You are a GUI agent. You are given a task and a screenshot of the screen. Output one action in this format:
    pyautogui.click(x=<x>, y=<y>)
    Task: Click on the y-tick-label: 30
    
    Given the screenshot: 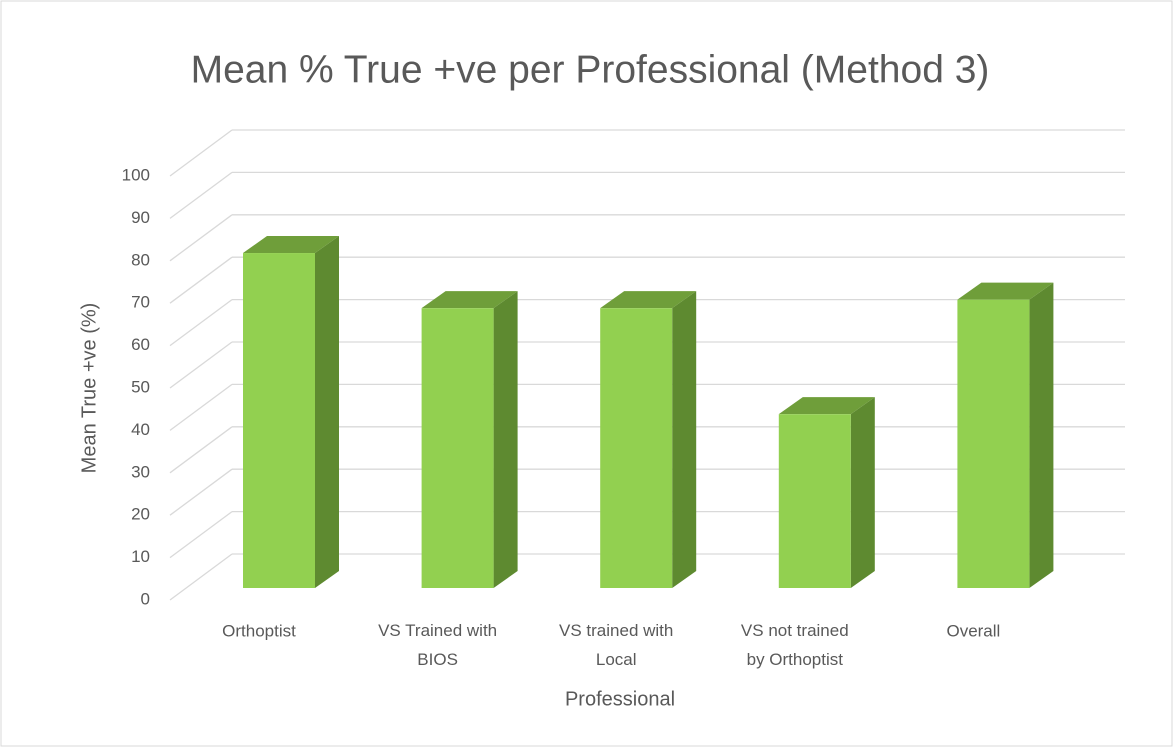 What is the action you would take?
    pyautogui.click(x=140, y=471)
    